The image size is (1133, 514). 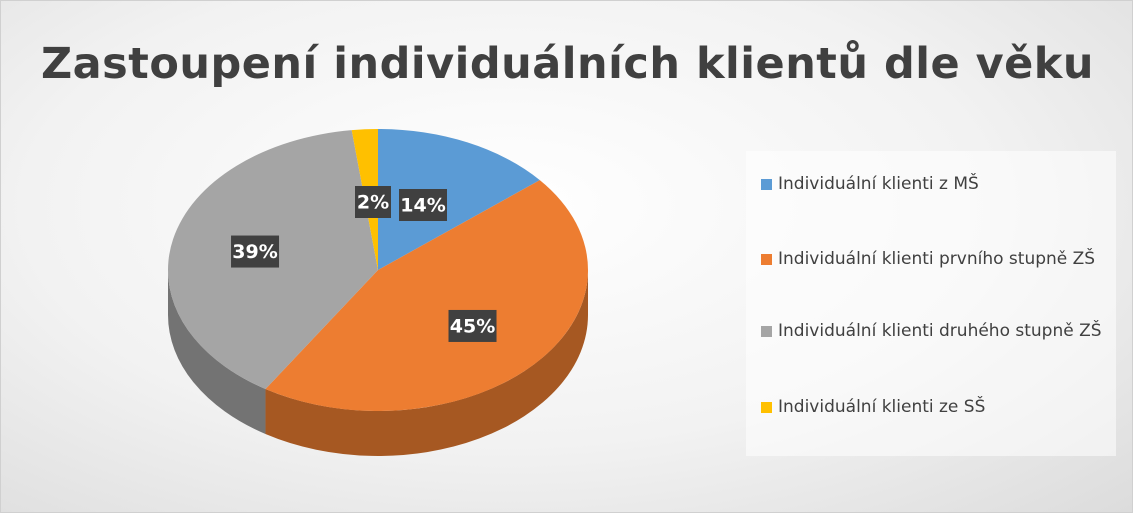 I want to click on legend-entry: Individuální klienti druhého stupně ZŠ, so click(x=933, y=331).